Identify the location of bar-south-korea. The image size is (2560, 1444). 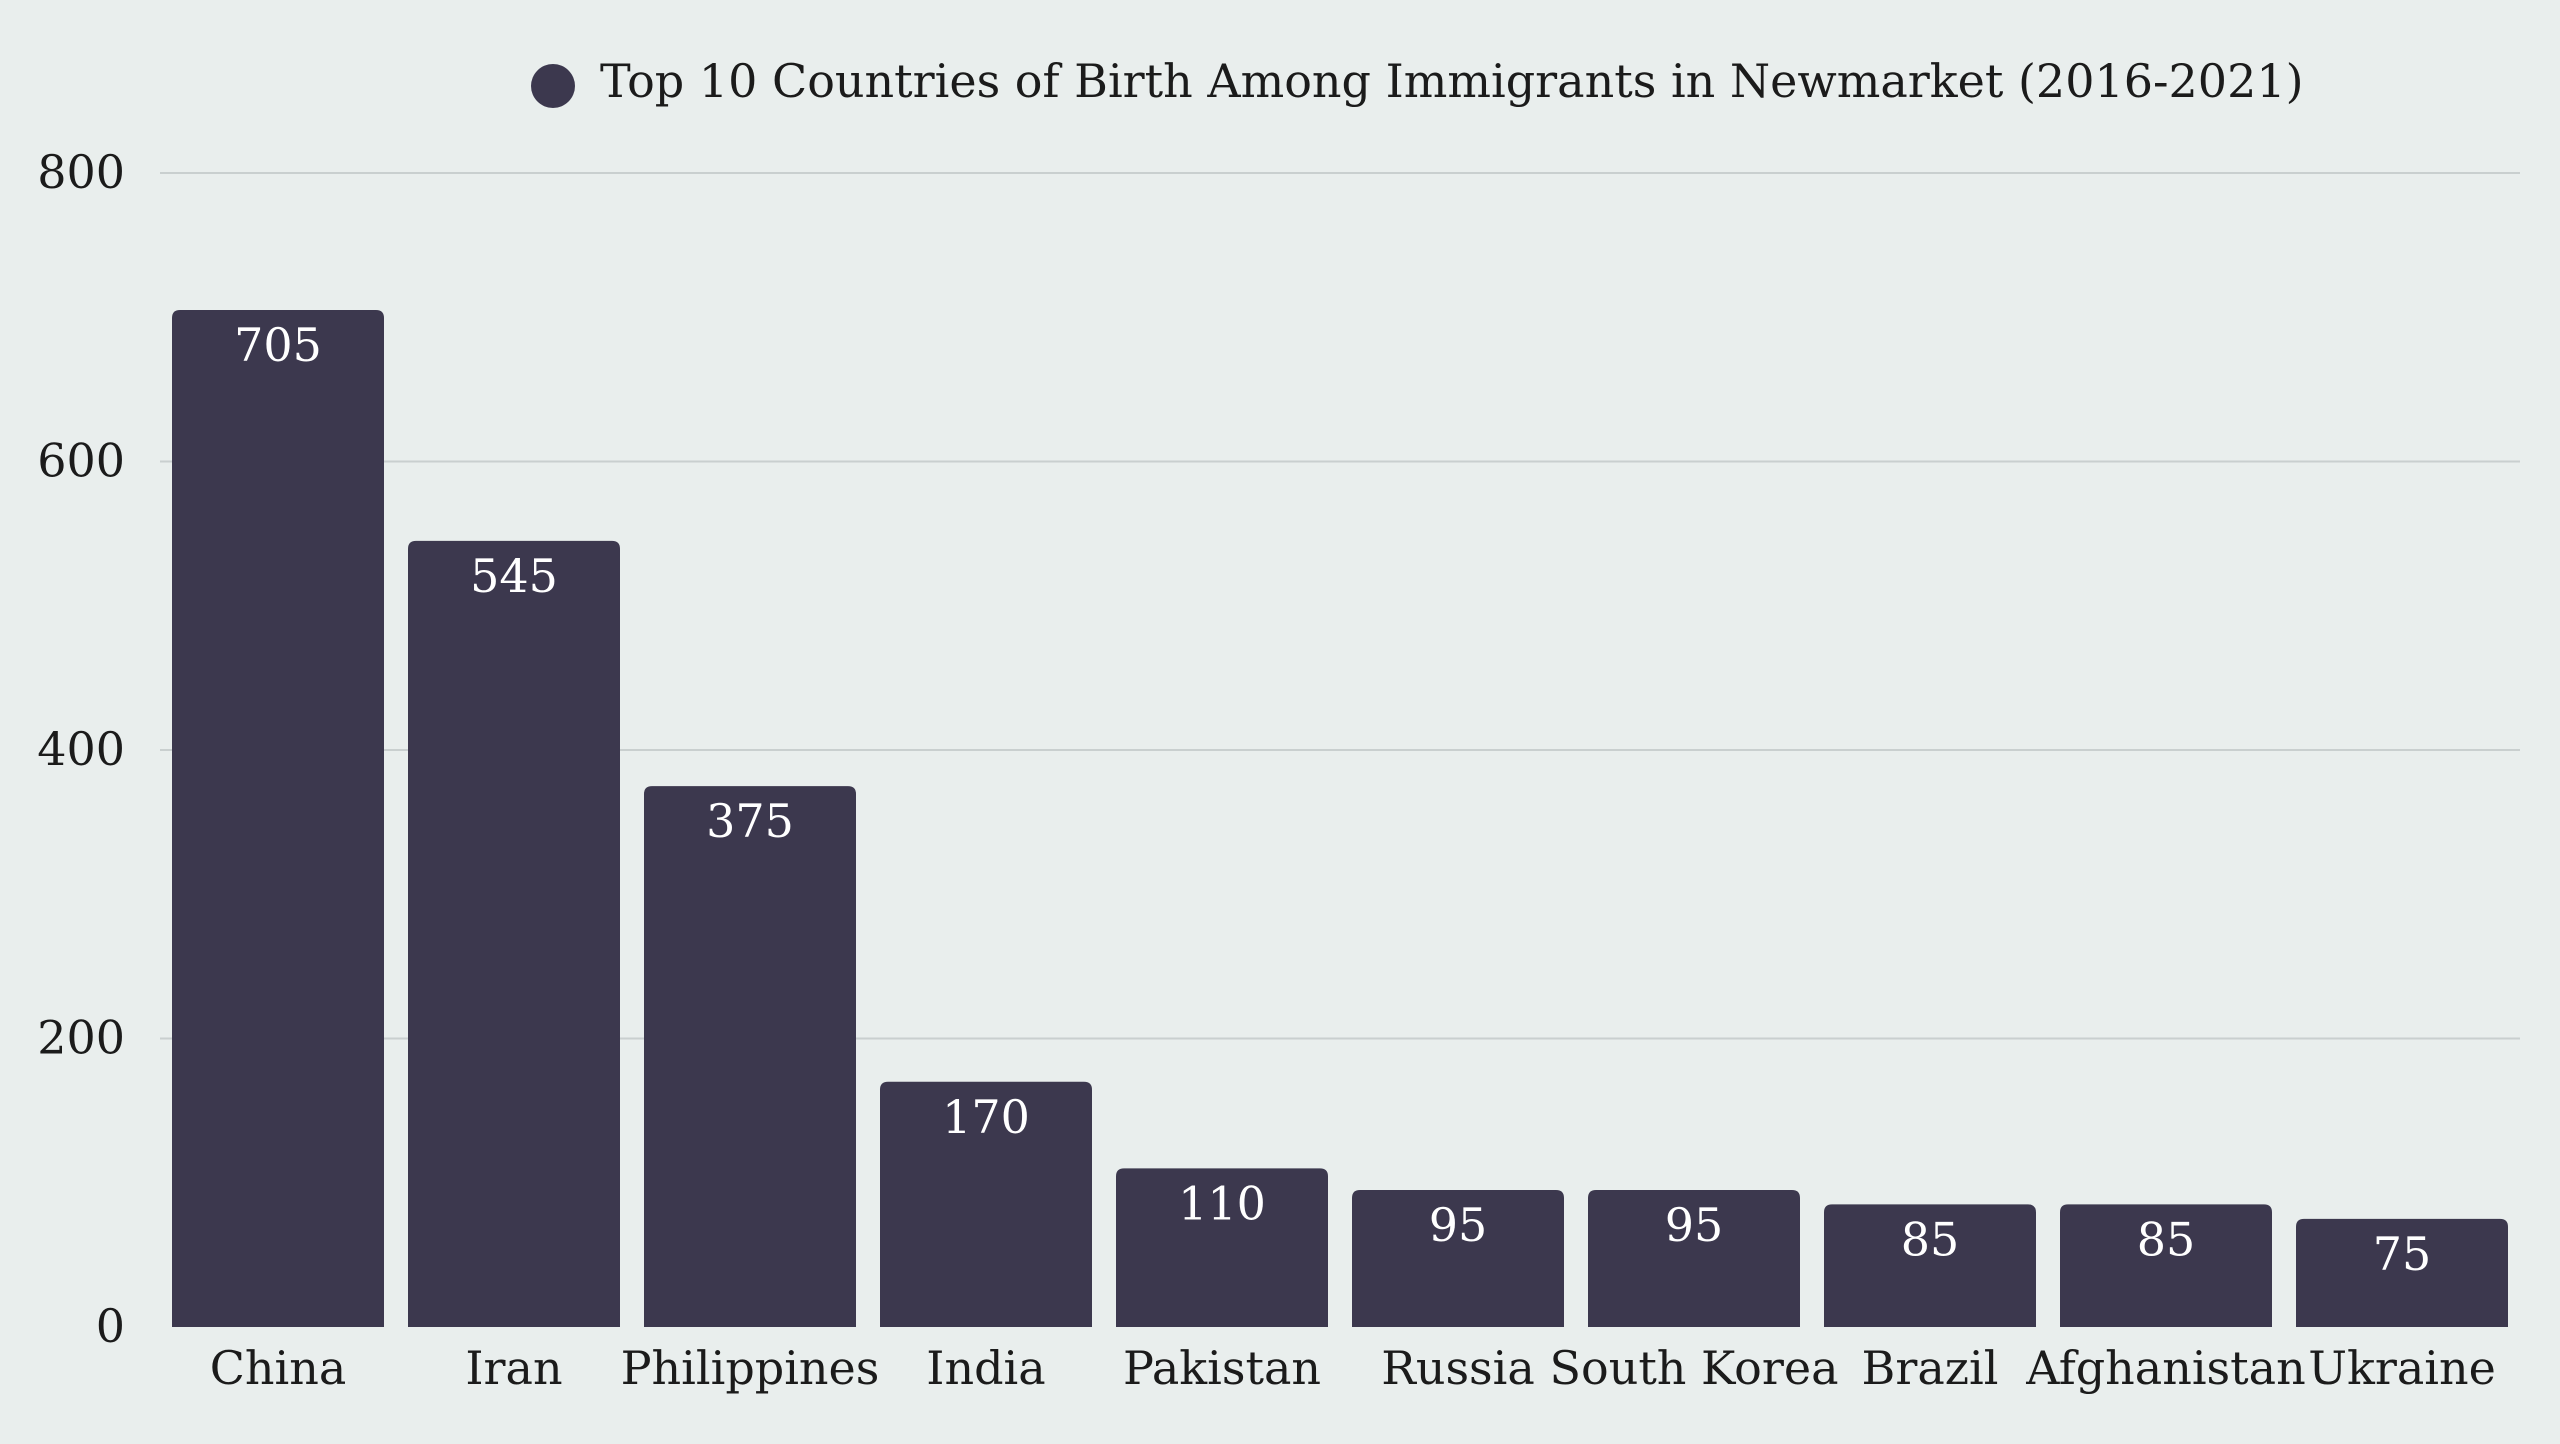
(1694, 1258).